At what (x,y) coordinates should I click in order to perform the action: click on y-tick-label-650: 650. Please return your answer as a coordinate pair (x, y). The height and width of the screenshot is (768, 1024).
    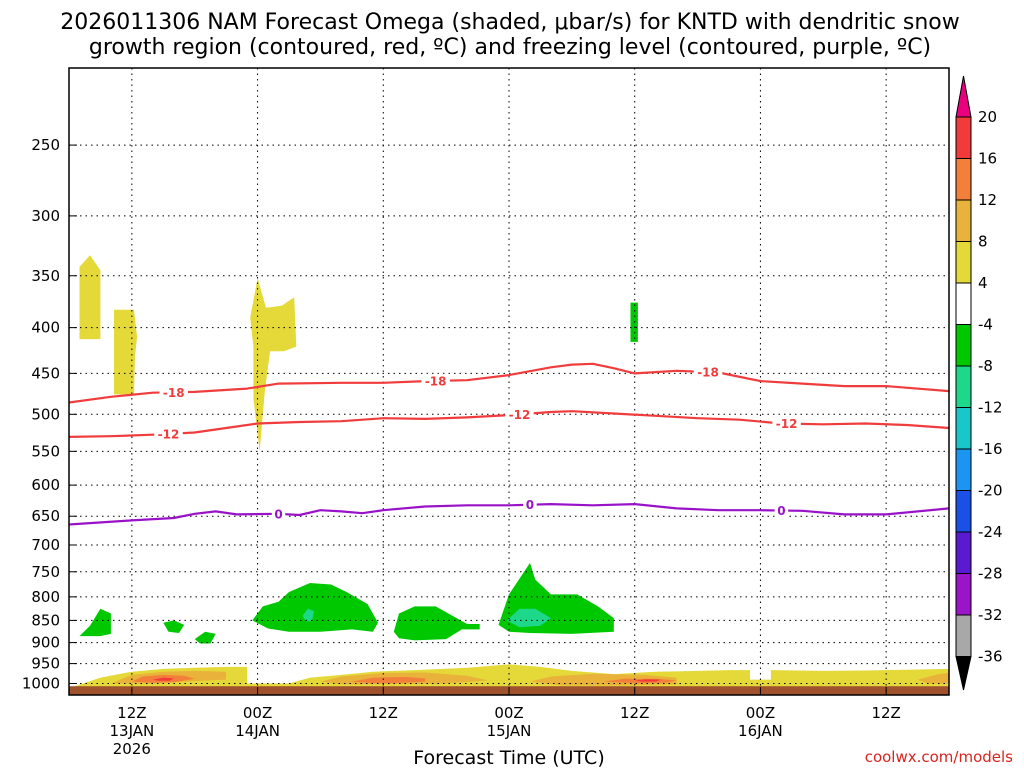
    Looking at the image, I should click on (45, 516).